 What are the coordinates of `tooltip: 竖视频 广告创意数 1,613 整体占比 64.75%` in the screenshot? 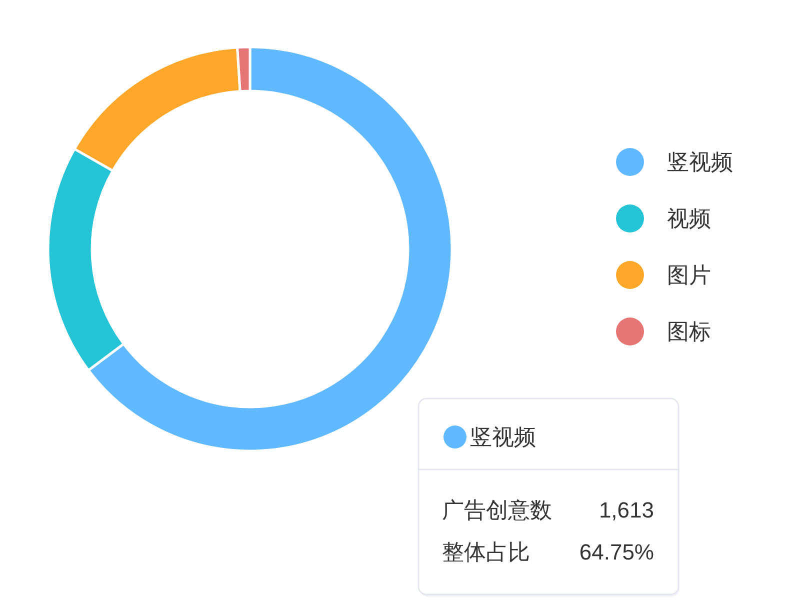 It's located at (549, 497).